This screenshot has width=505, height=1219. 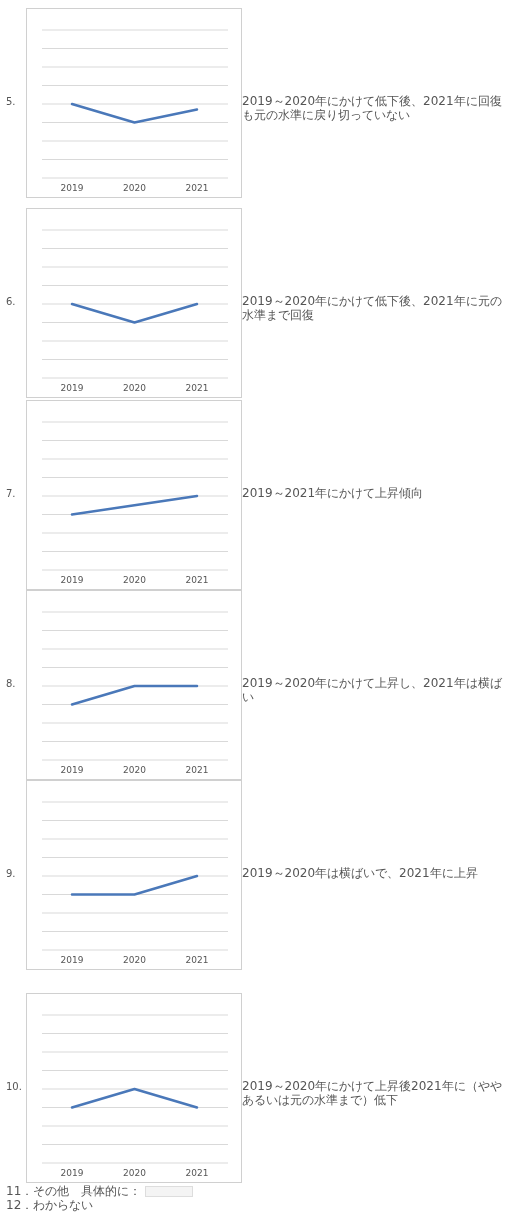 I want to click on chart-title: 6., so click(x=11, y=301).